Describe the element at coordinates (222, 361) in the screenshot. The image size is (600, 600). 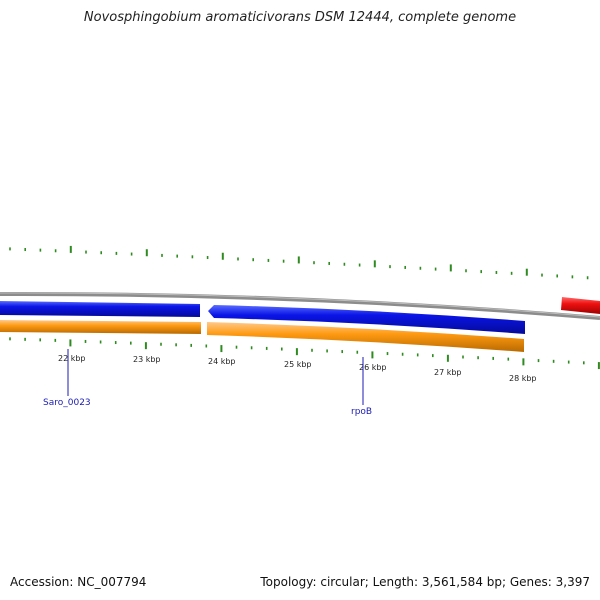
I see `tick-label: 24 kbp` at that location.